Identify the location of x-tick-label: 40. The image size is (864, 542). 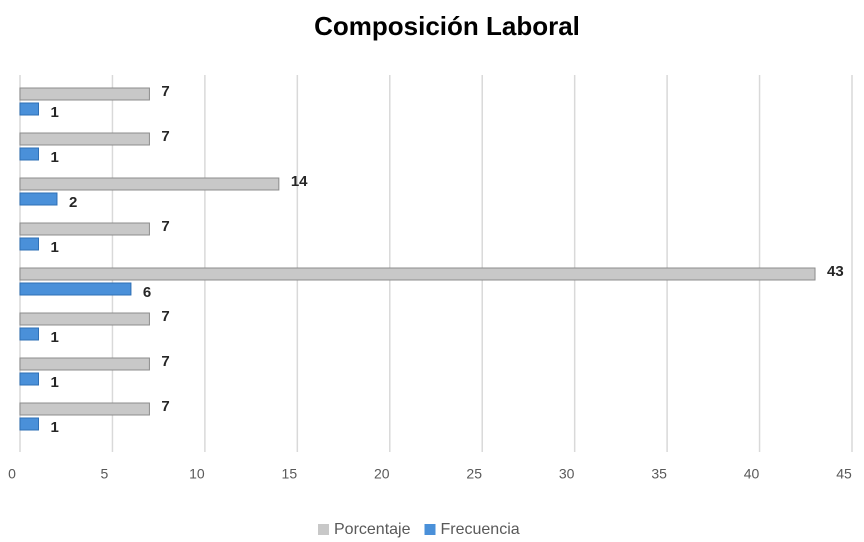
(752, 474).